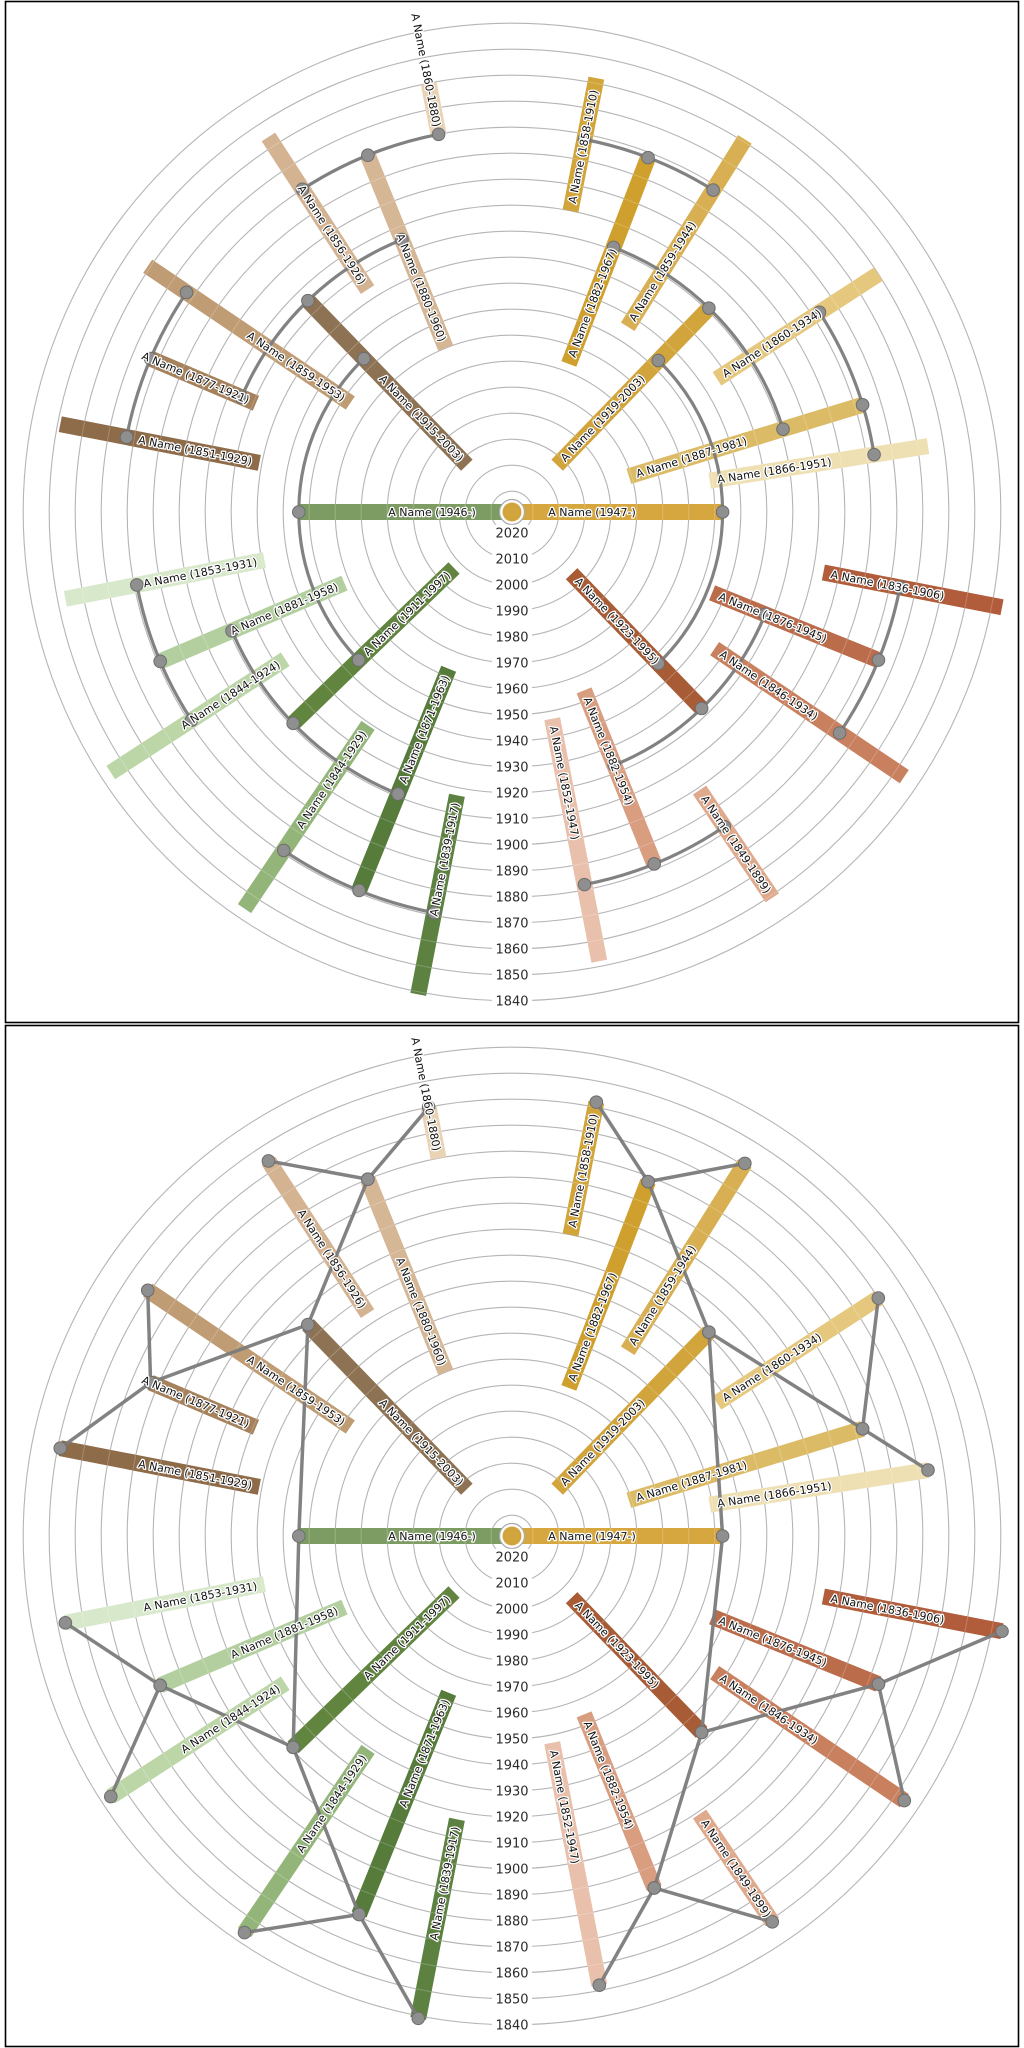 Image resolution: width=1024 pixels, height=2048 pixels. Describe the element at coordinates (511, 949) in the screenshot. I see `year-label: 1860` at that location.